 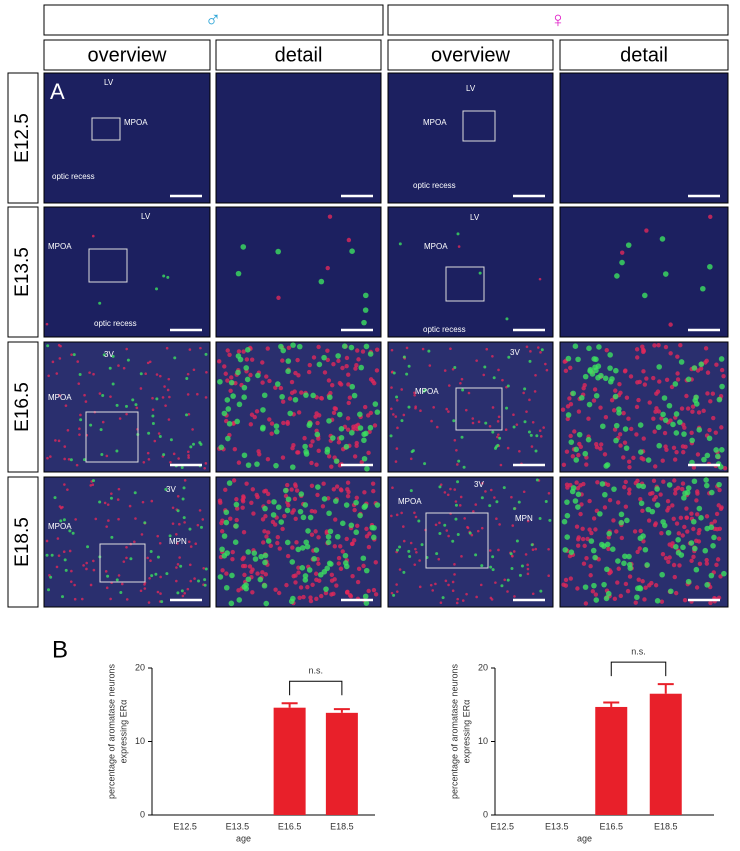 What do you see at coordinates (127, 55) in the screenshot?
I see `column-header: overview` at bounding box center [127, 55].